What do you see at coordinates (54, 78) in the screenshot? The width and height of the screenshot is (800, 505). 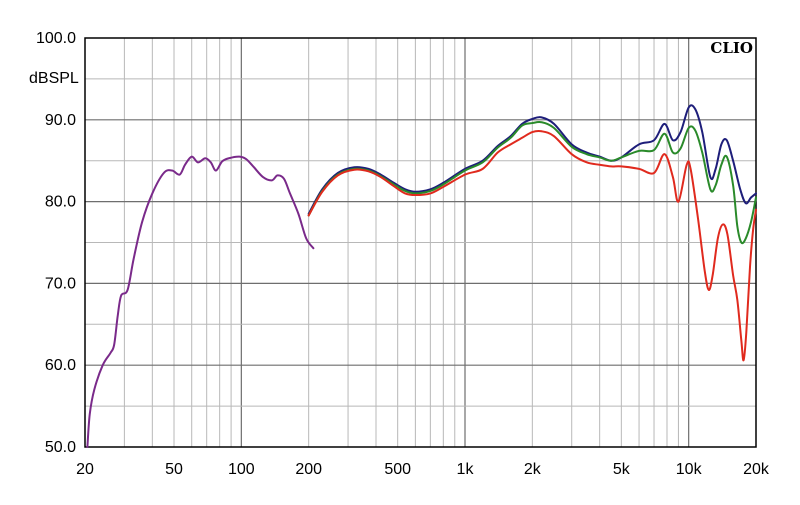 I see `y-axis-unit-label: dBSPL` at bounding box center [54, 78].